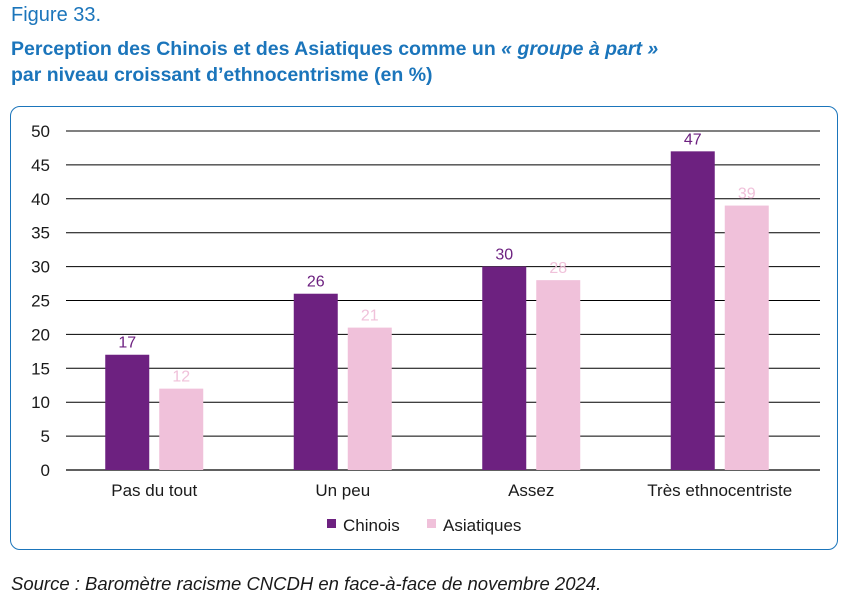  Describe the element at coordinates (747, 194) in the screenshot. I see `data-label: 39` at that location.